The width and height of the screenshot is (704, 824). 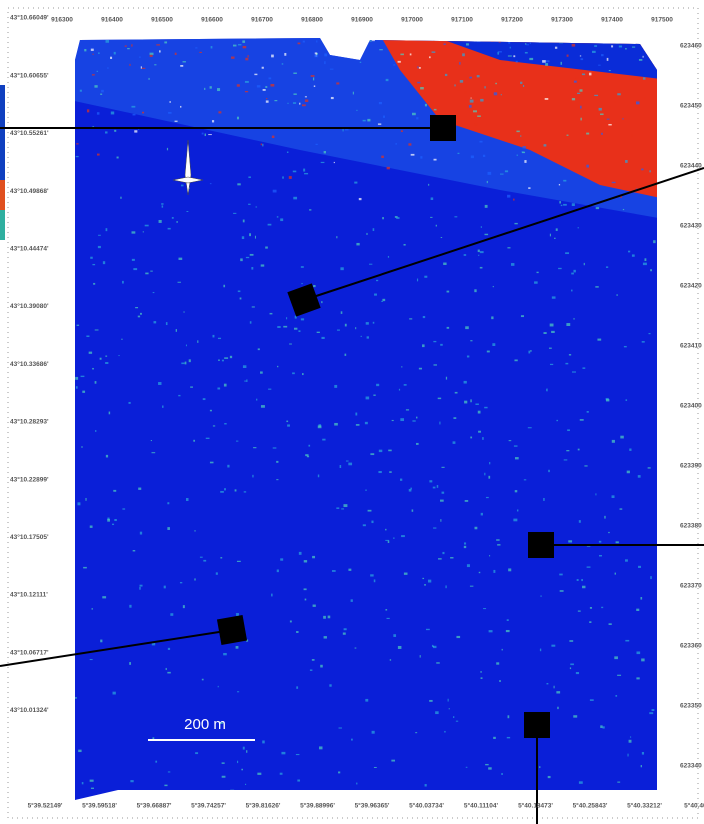 I want to click on left-tick-label: 43°10.60655', so click(x=29, y=75).